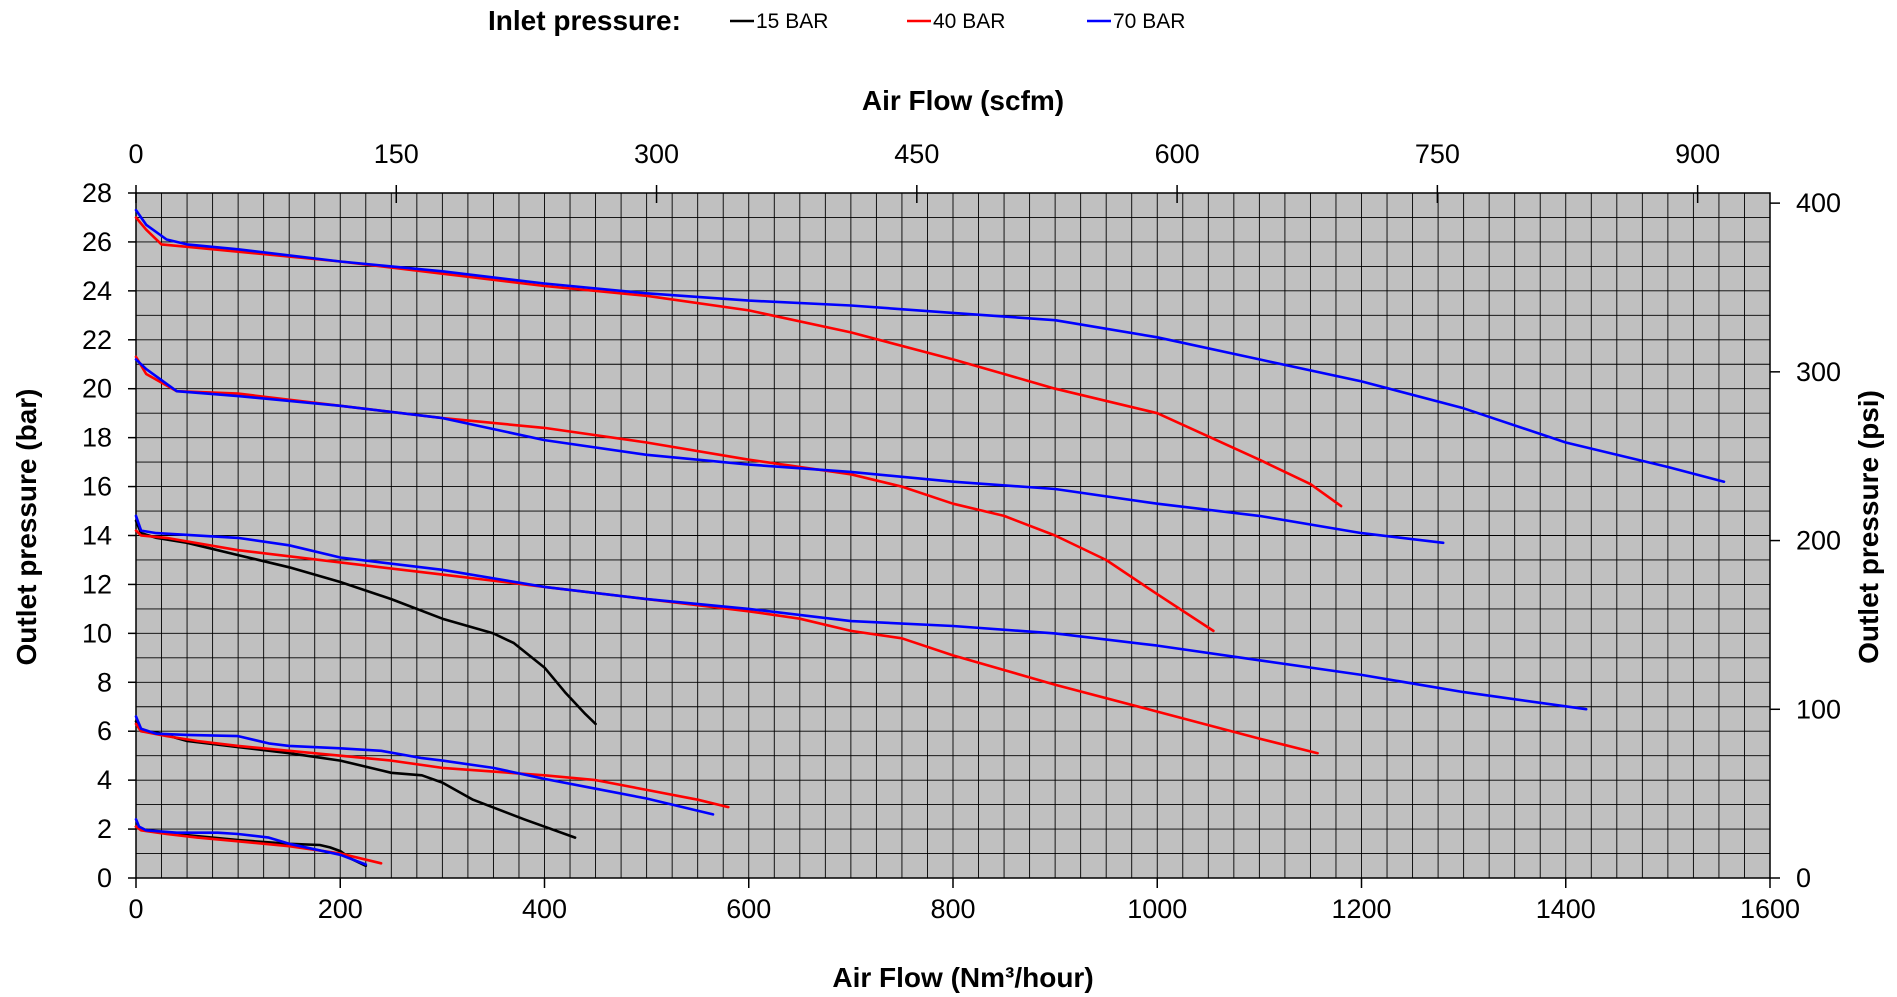 The height and width of the screenshot is (997, 1897). What do you see at coordinates (104, 731) in the screenshot?
I see `y-left-tick-label: 6` at bounding box center [104, 731].